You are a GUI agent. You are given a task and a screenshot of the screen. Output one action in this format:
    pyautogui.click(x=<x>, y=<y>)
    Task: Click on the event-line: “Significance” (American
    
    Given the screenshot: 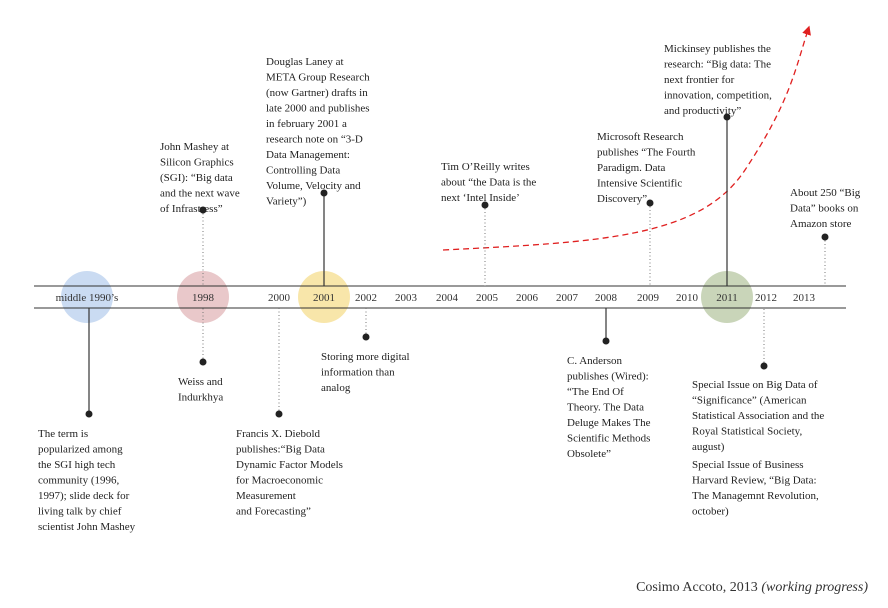 What is the action you would take?
    pyautogui.click(x=749, y=401)
    